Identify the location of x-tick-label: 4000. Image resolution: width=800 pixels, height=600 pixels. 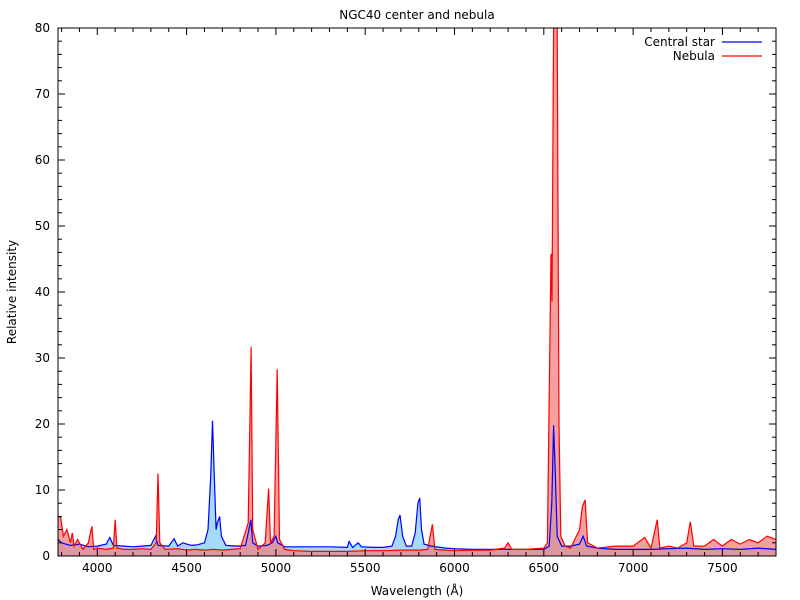
(97, 568).